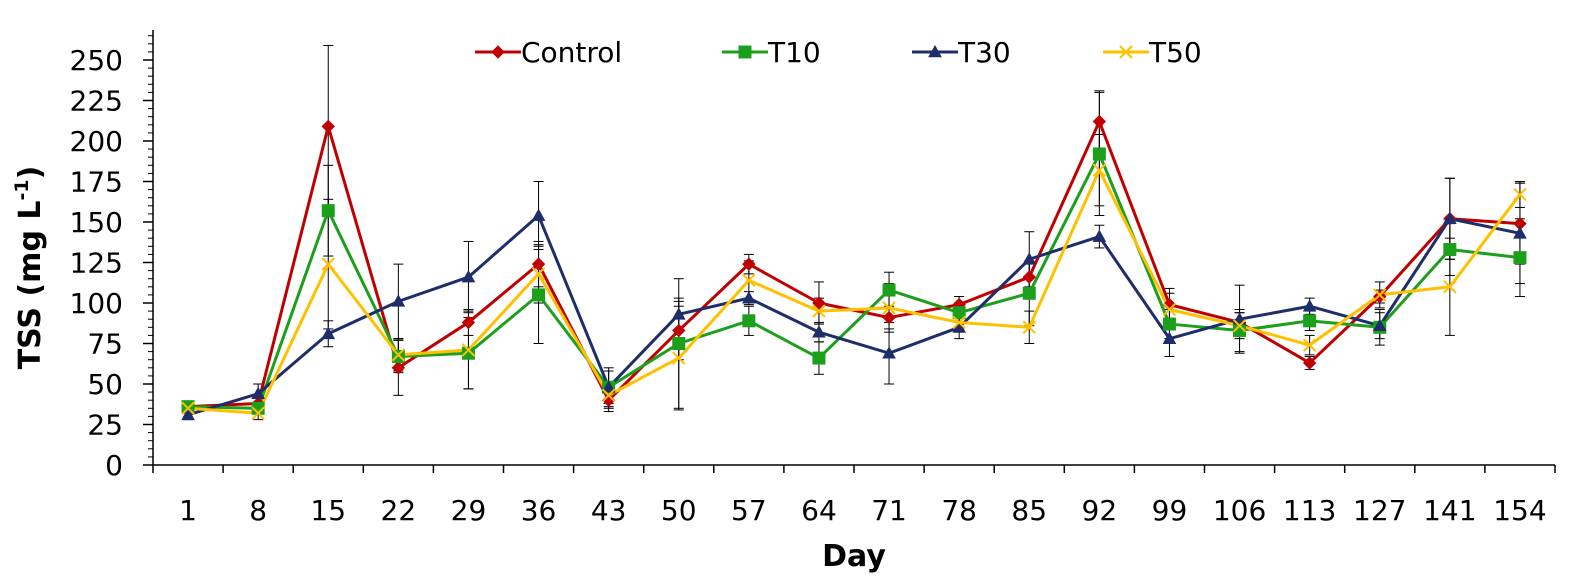 The height and width of the screenshot is (580, 1585). I want to click on y-tick-label: 25, so click(105, 425).